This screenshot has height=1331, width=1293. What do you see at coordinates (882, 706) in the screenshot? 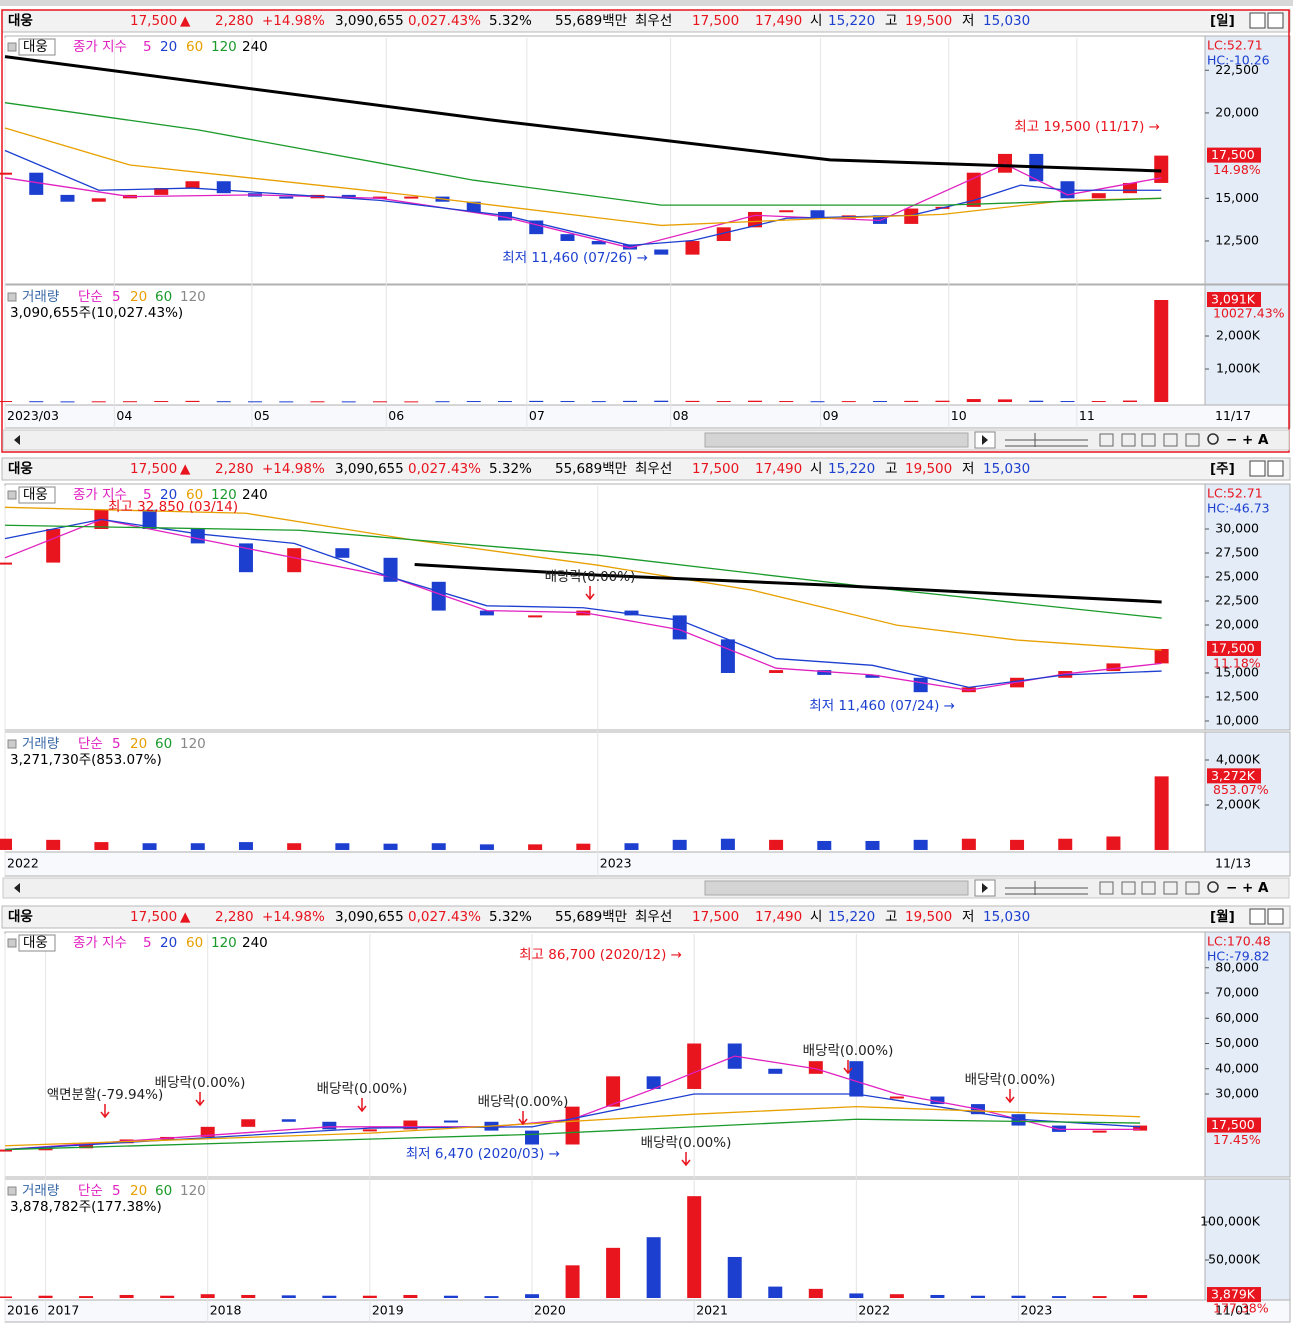
I see `annotation: 최저 11,460 (07/24) →` at bounding box center [882, 706].